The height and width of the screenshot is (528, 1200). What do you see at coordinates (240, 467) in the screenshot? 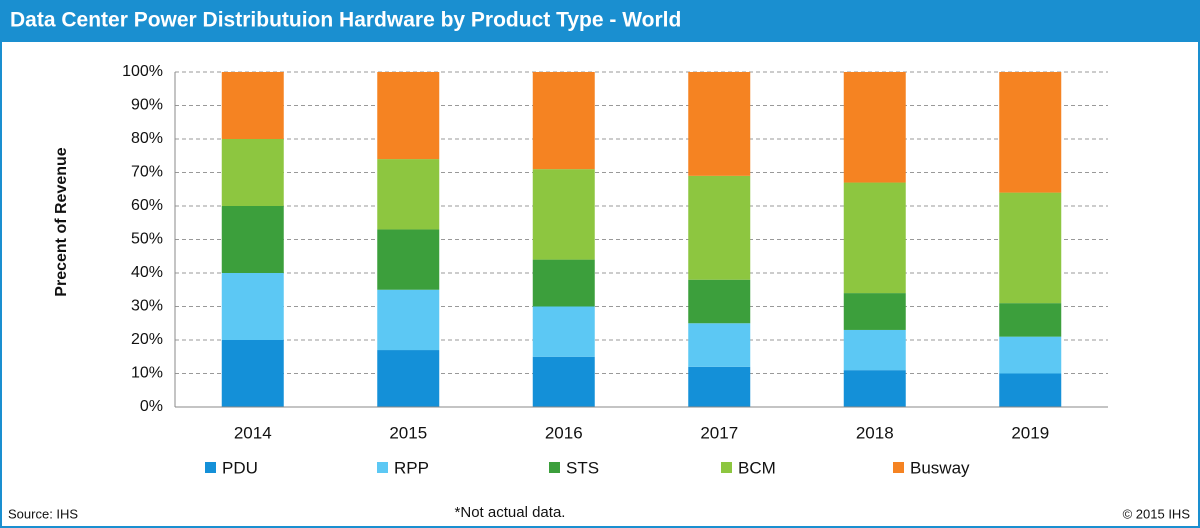
I see `legend-label: PDU` at bounding box center [240, 467].